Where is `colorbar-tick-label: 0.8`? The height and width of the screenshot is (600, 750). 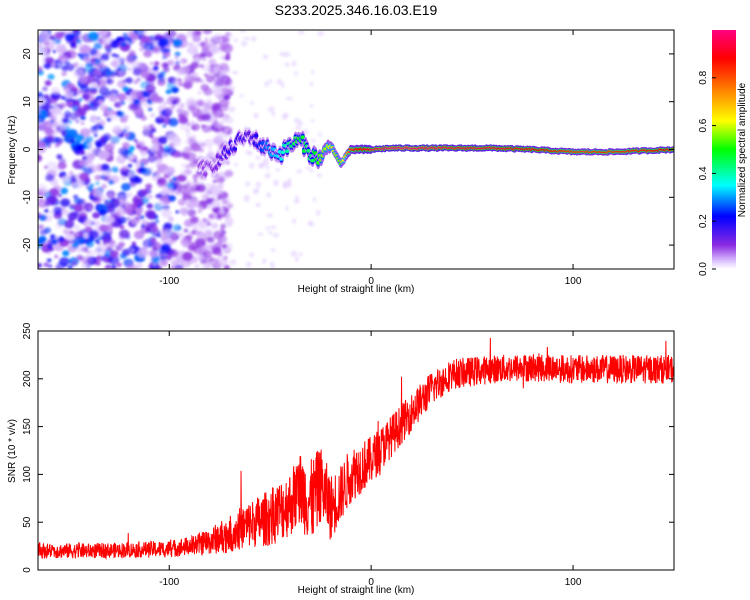
colorbar-tick-label: 0.8 is located at coordinates (703, 77).